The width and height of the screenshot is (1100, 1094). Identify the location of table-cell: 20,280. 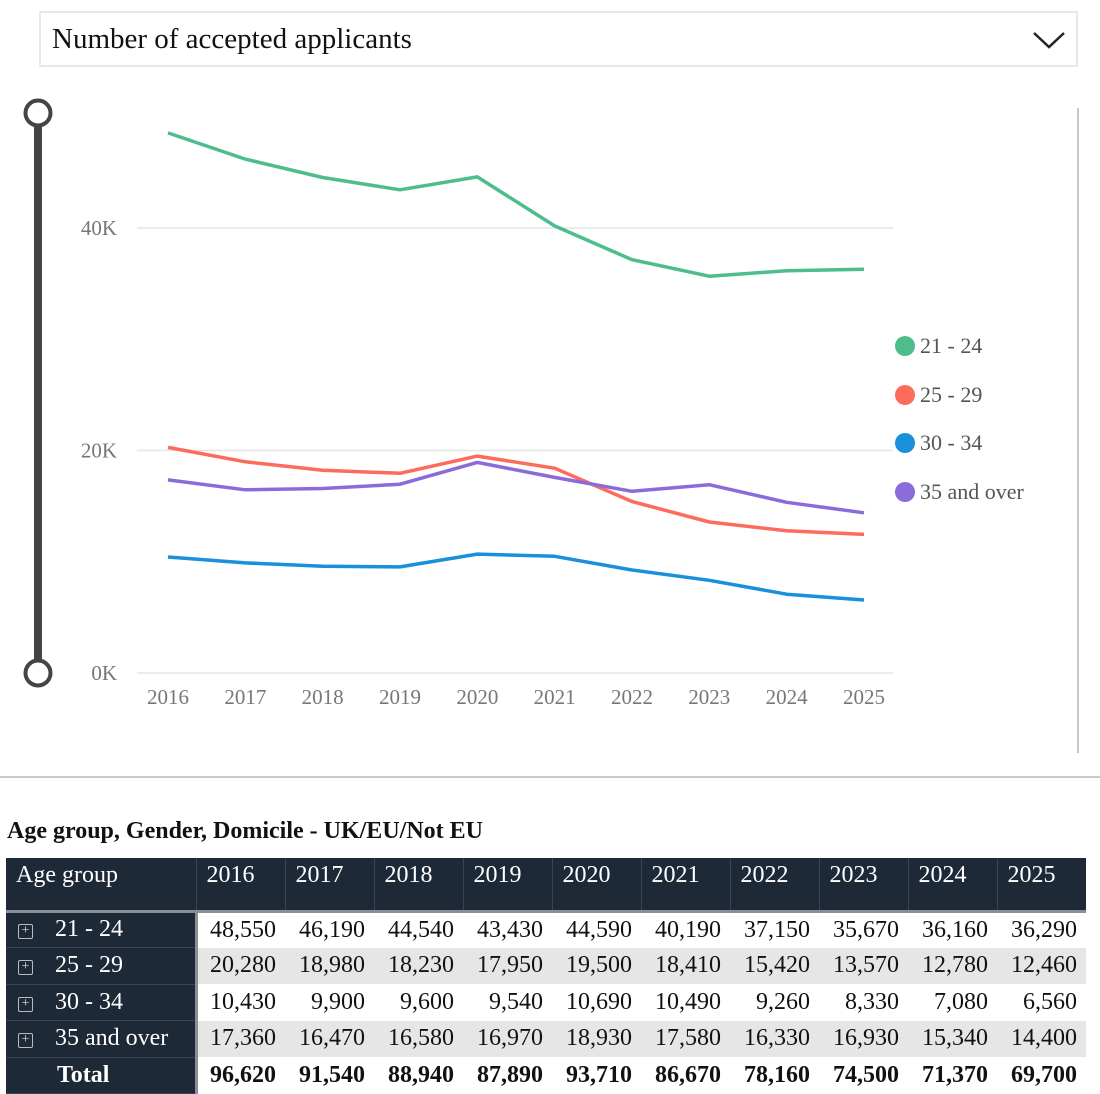
(240, 965).